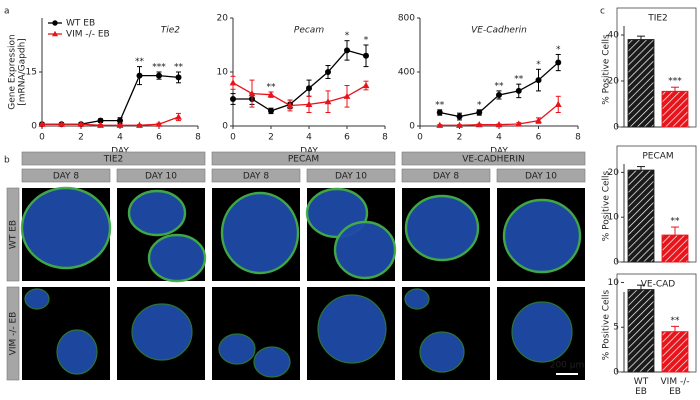 Image resolution: width=700 pixels, height=400 pixels. Describe the element at coordinates (658, 285) in the screenshot. I see `chart-title: VE-CAD` at that location.